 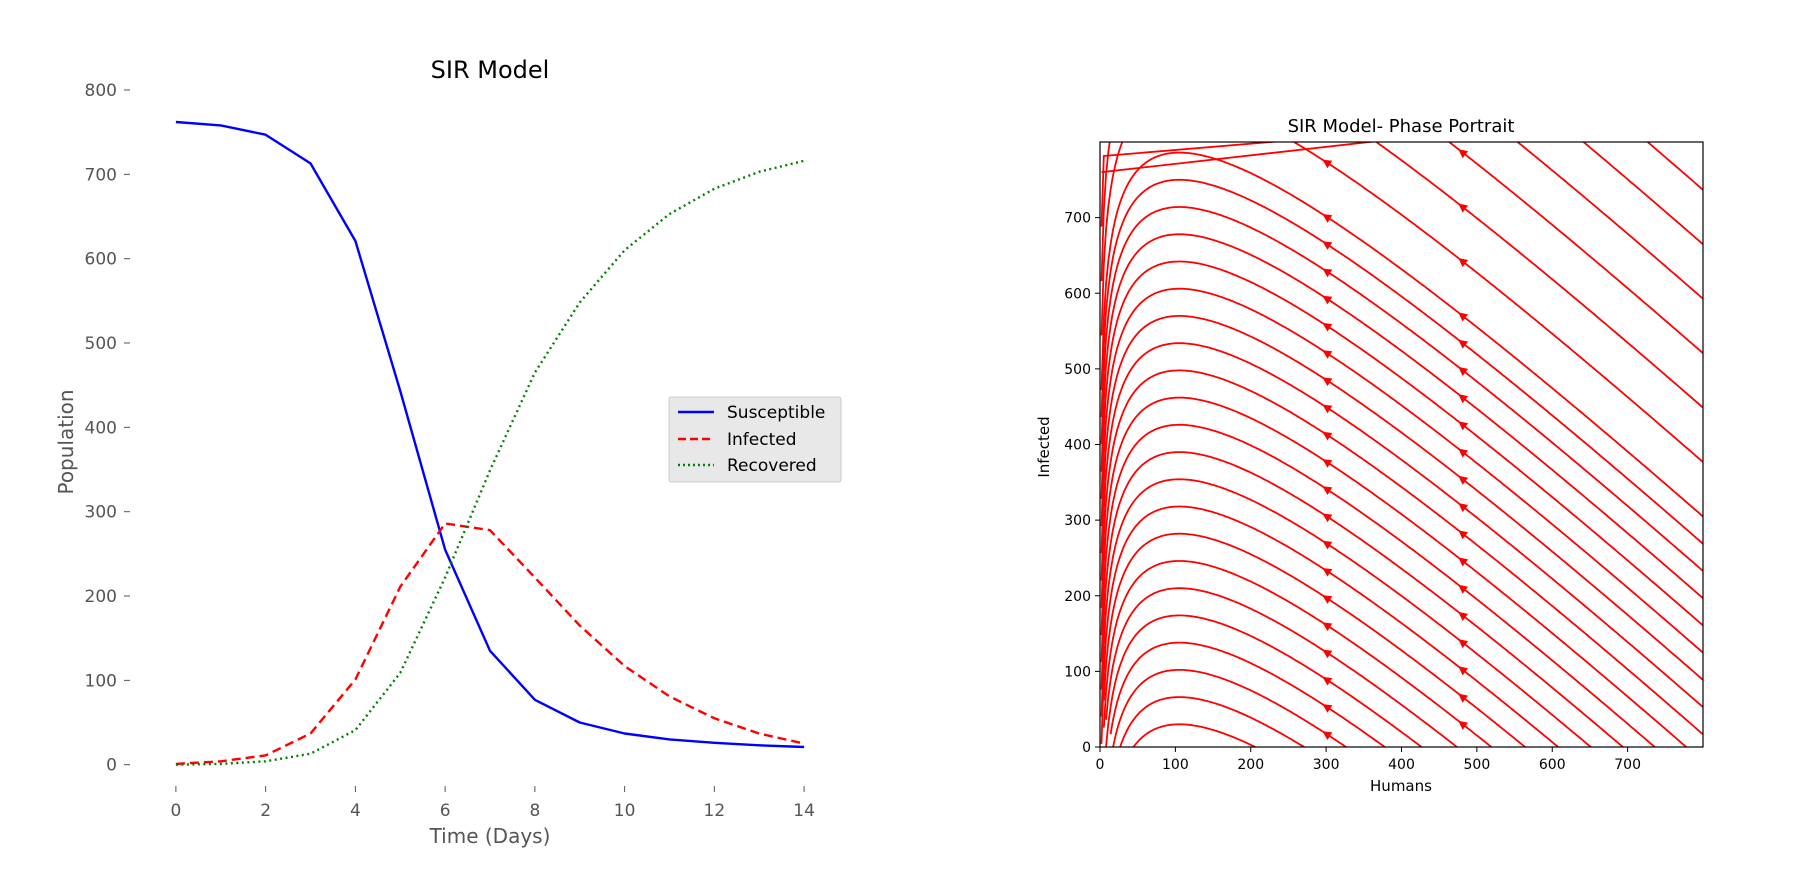 What do you see at coordinates (1477, 765) in the screenshot?
I see `right-x-tick-label: 500` at bounding box center [1477, 765].